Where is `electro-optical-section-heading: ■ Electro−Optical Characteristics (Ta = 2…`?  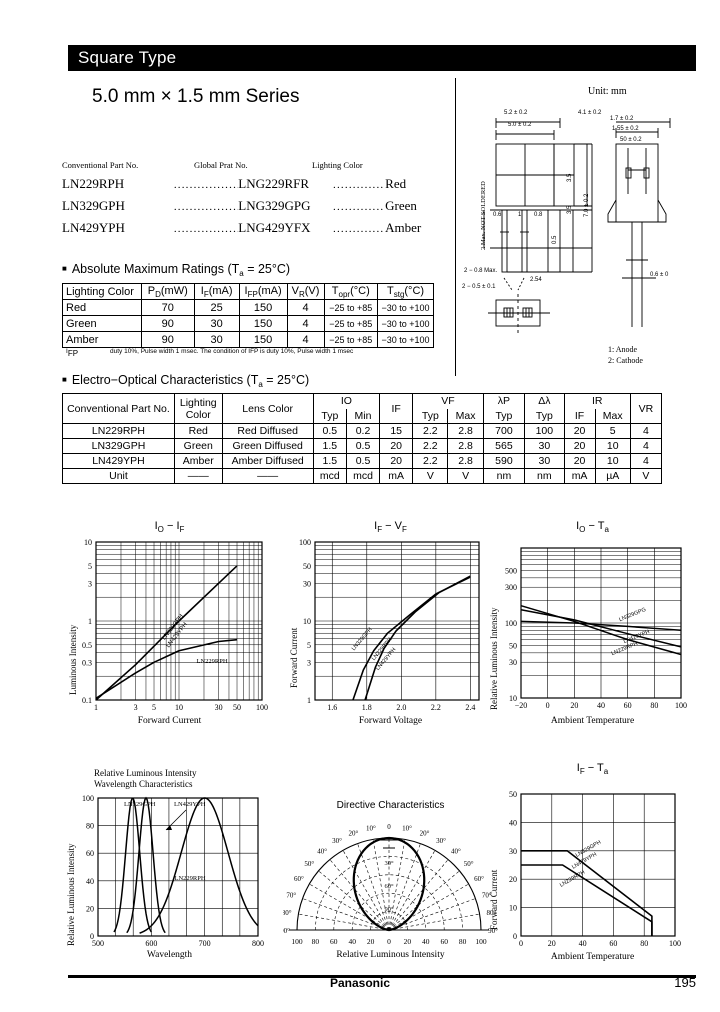 electro-optical-section-heading: ■ Electro−Optical Characteristics (Ta = 2… is located at coordinates (186, 381).